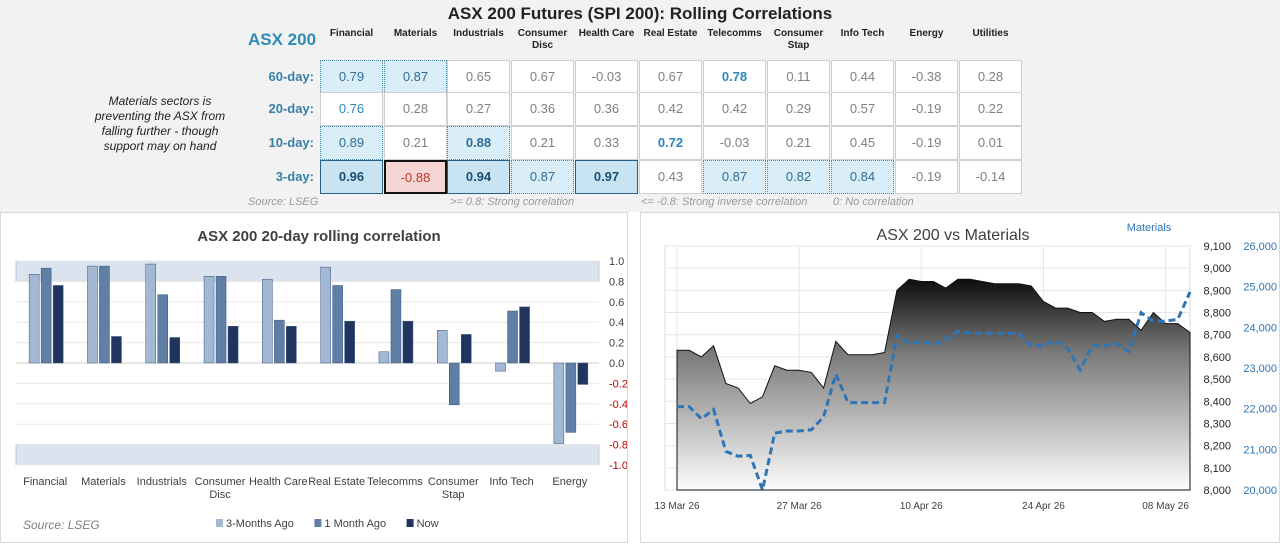  I want to click on x-category-label: Info Tech, so click(511, 482).